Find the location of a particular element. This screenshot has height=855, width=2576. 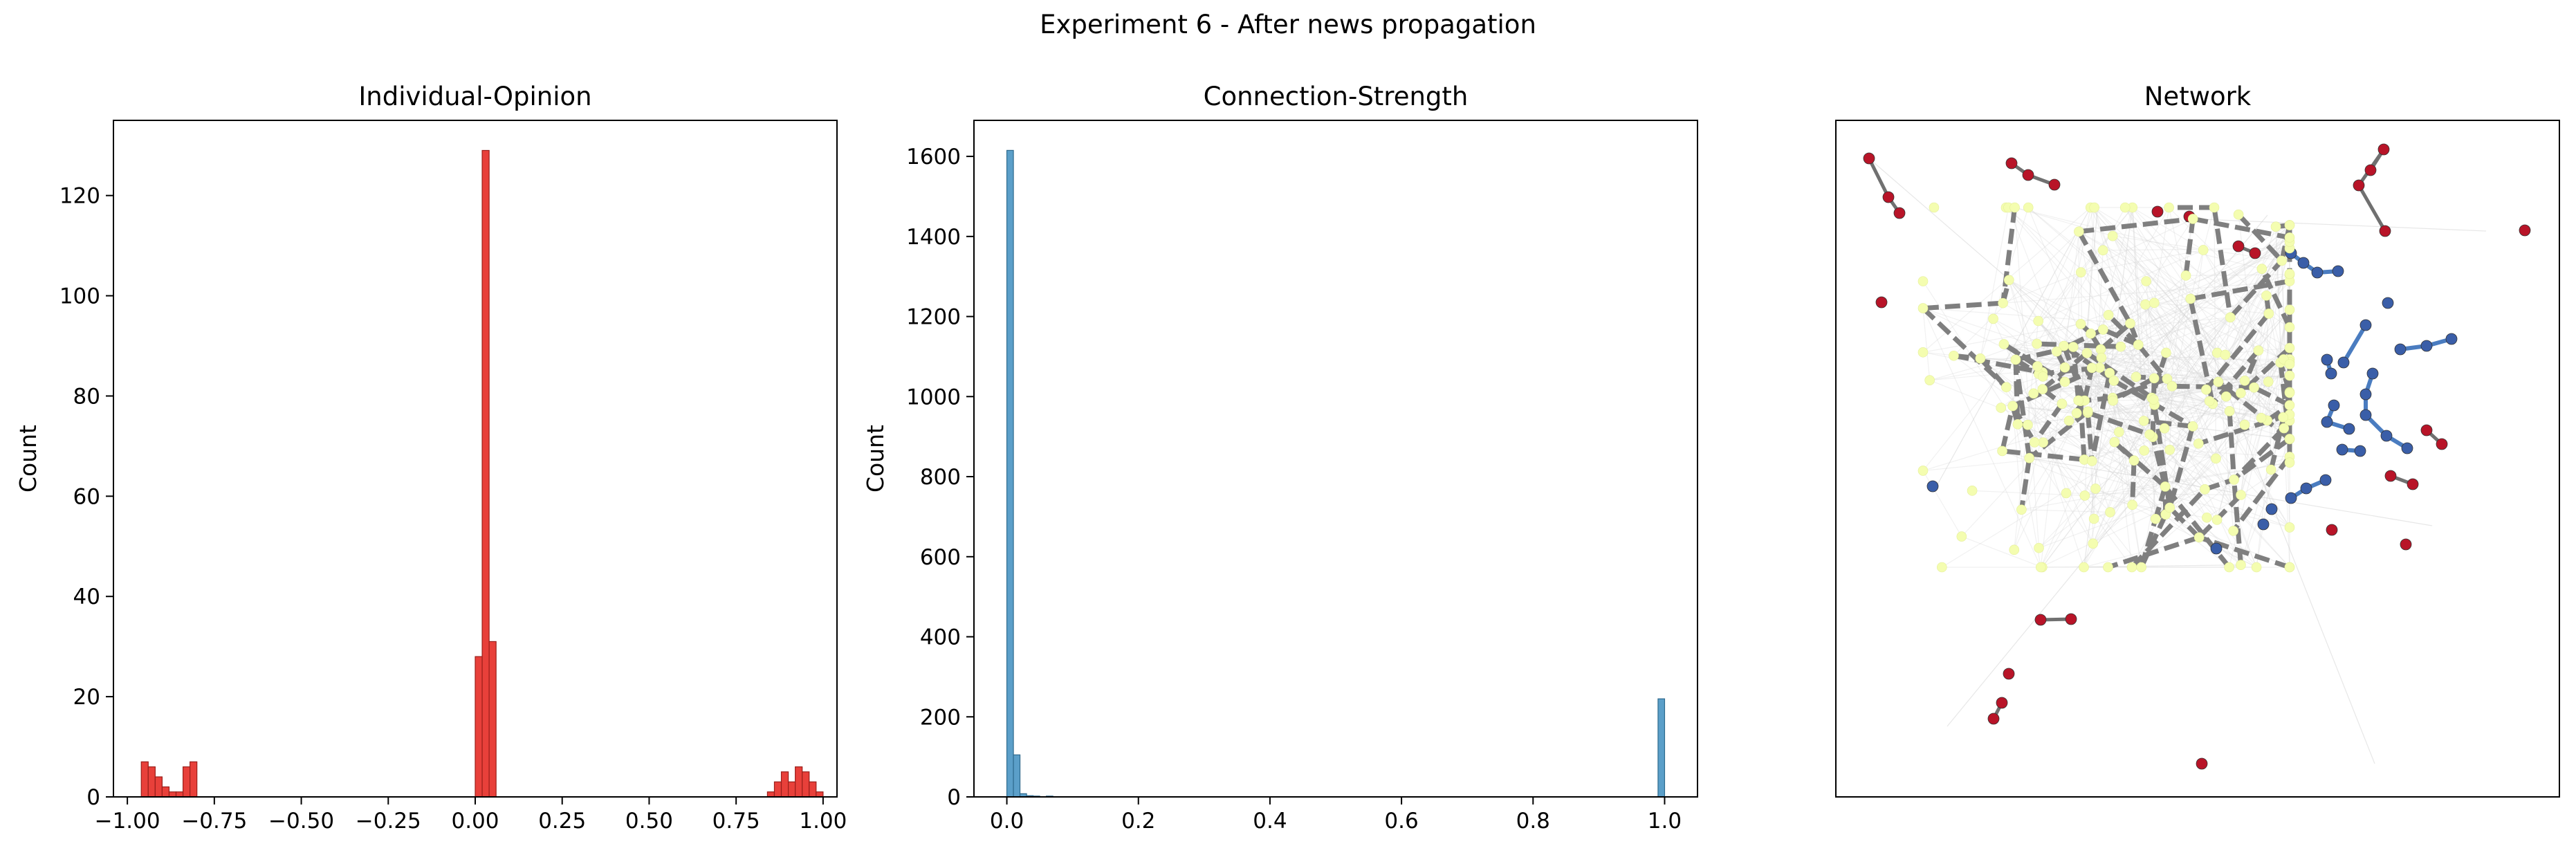

opinion-xtick-label-3: −0.25 is located at coordinates (388, 822).